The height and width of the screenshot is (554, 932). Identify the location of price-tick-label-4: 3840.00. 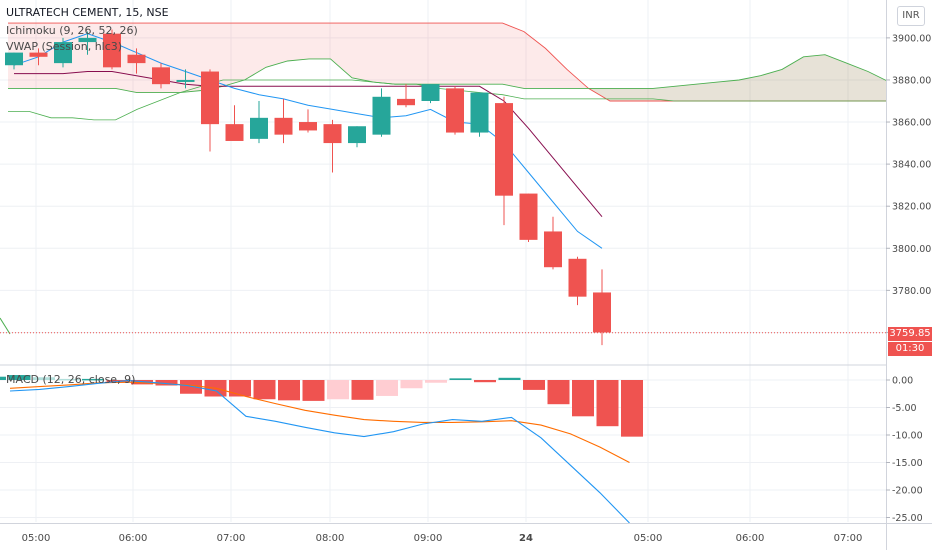
(911, 165).